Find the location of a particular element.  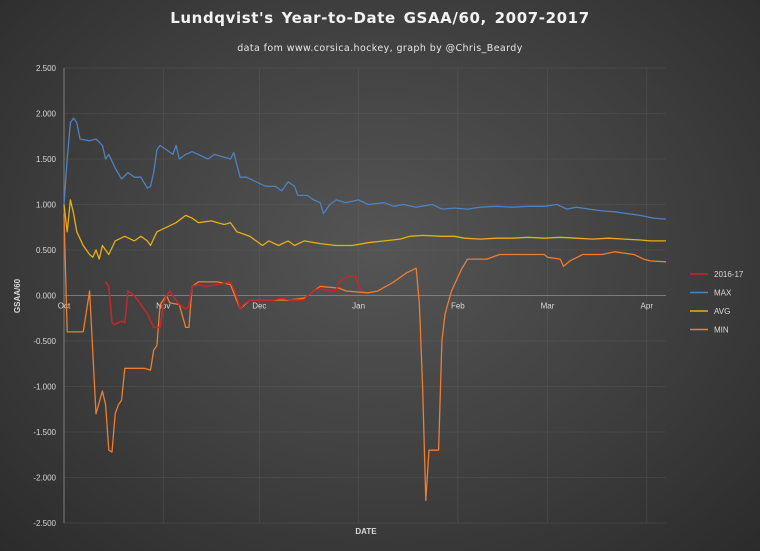

x-tick-label: Apr is located at coordinates (647, 306).